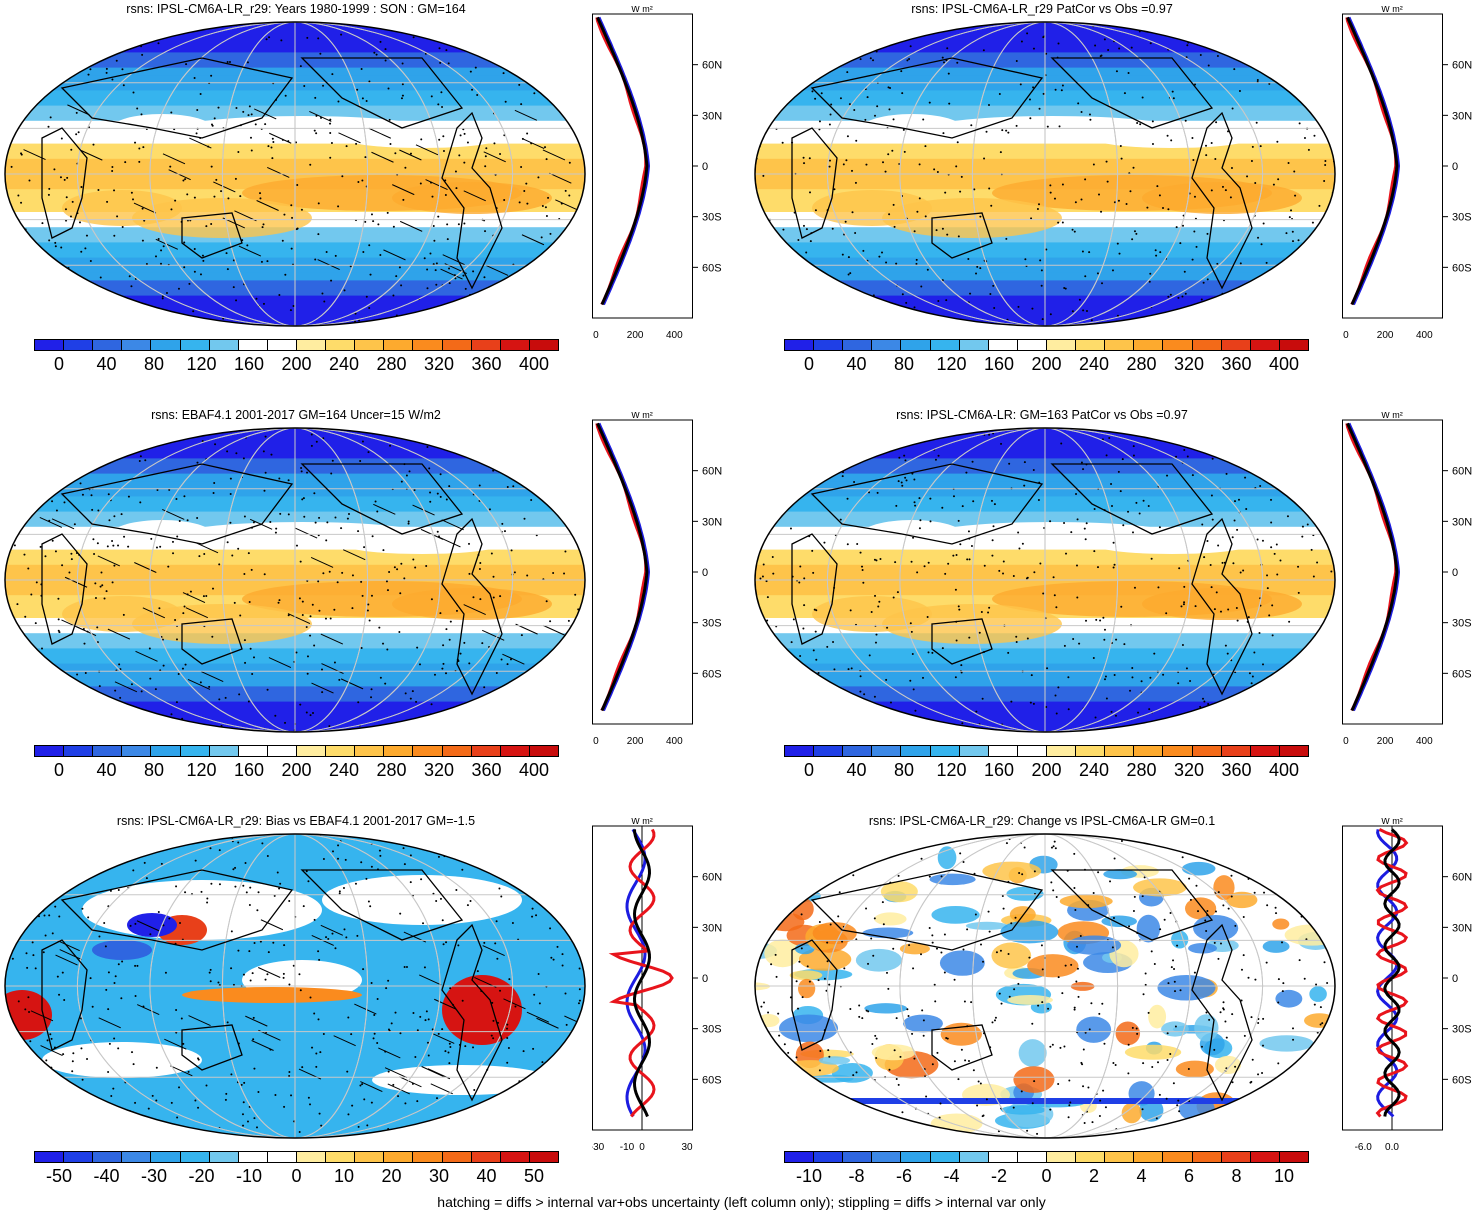  What do you see at coordinates (622, 567) in the screenshot?
I see `ensemble-profile` at bounding box center [622, 567].